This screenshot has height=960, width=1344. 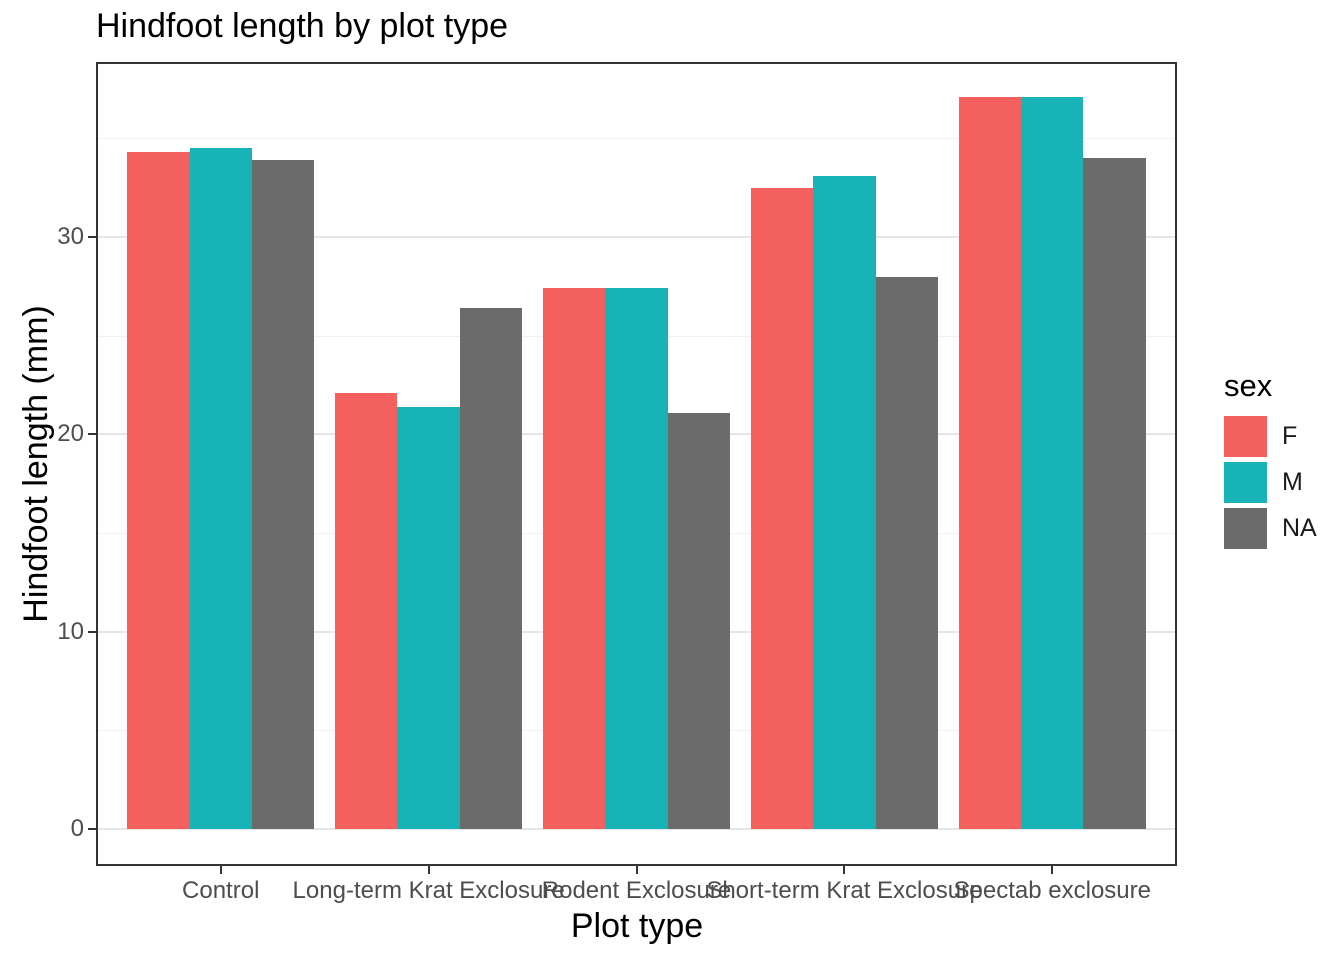 I want to click on y-tick-label-10: 10, so click(x=70, y=631).